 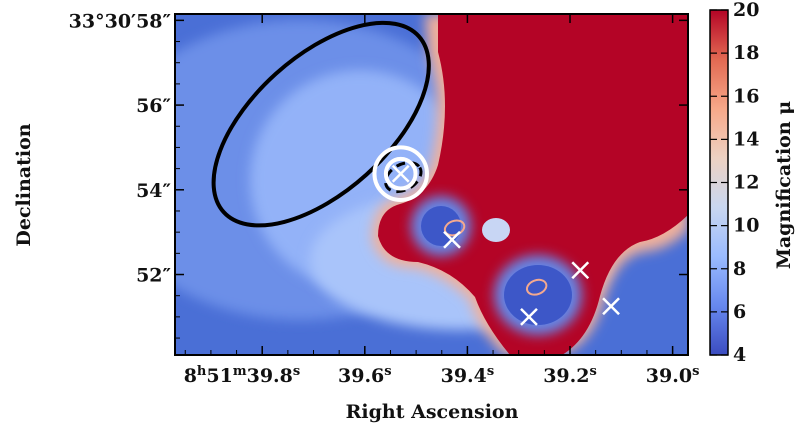 I want to click on large-ellipse, so click(x=321, y=124).